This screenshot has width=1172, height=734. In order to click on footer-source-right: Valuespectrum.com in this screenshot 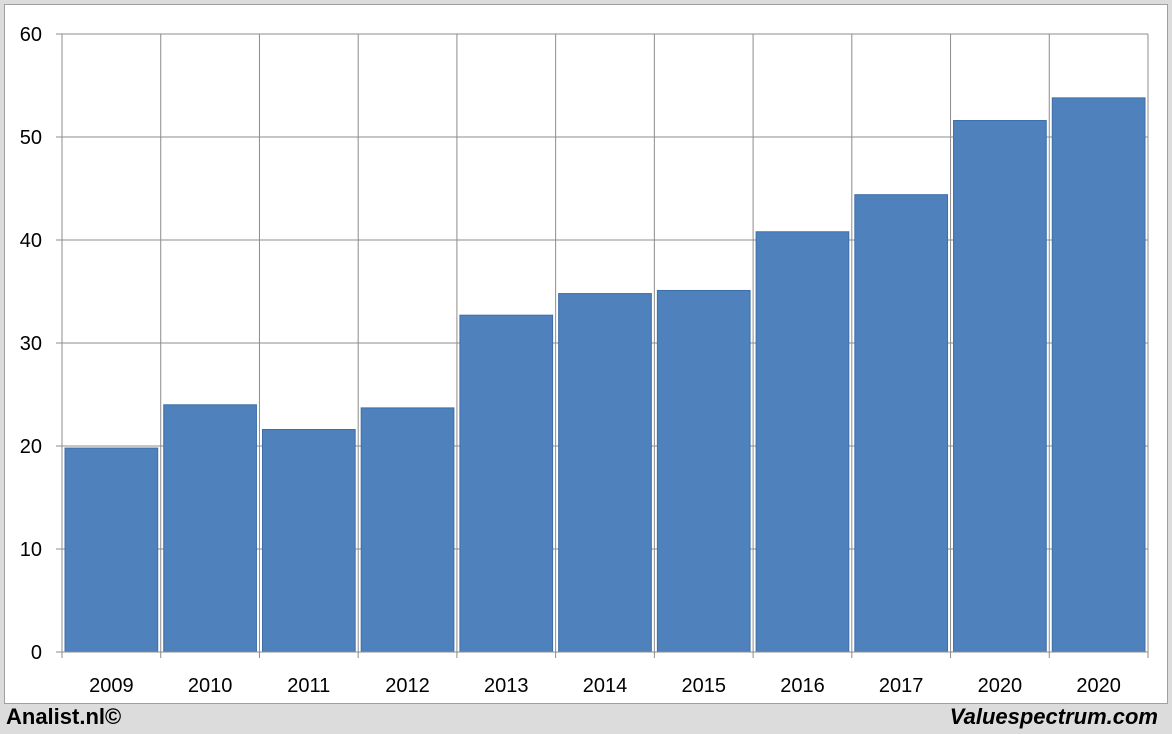, I will do `click(1053, 716)`.